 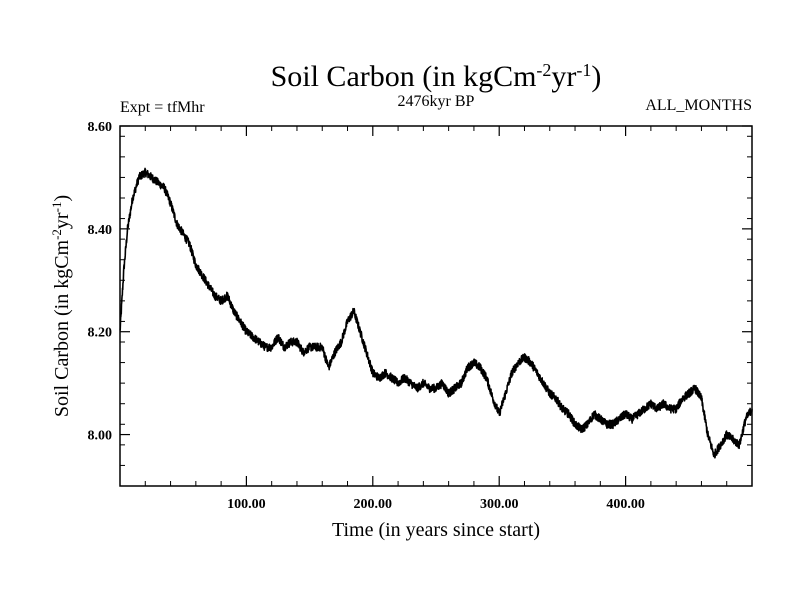 What do you see at coordinates (596, 76) in the screenshot?
I see `title-end: )` at bounding box center [596, 76].